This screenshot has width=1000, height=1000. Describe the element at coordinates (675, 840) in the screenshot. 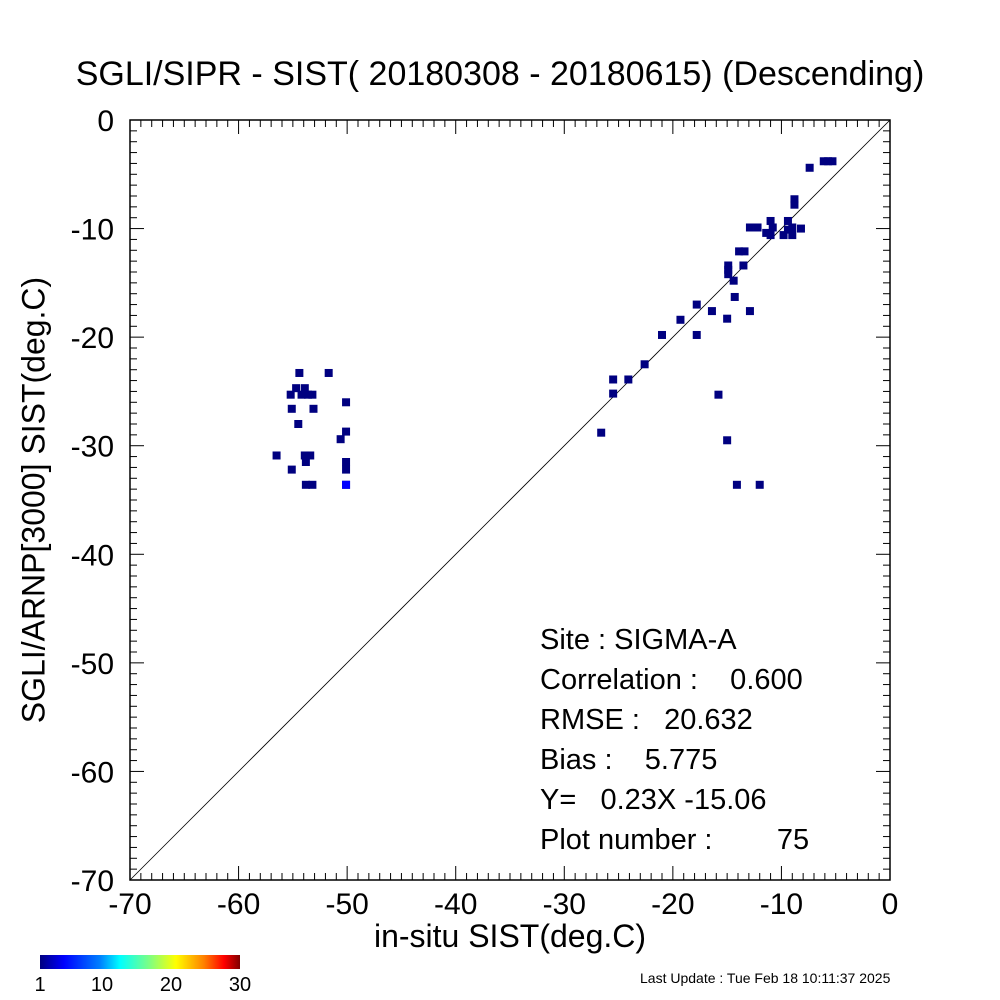

I see `plot-number-label: Plot number : 75` at that location.